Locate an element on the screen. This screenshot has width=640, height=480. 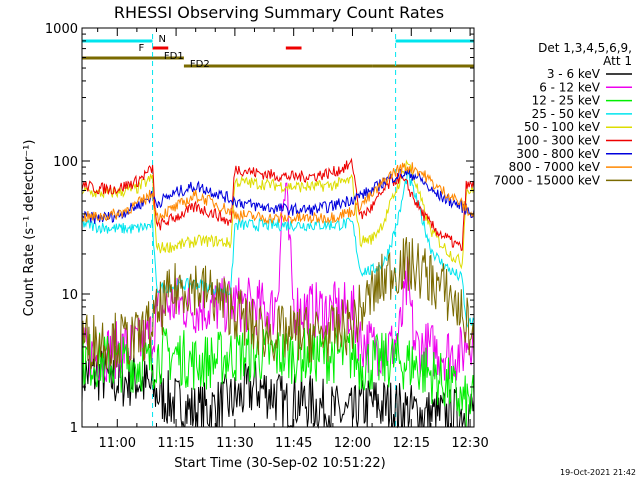
chart-title: RHESSI Observing Summary Count Rates is located at coordinates (279, 12).